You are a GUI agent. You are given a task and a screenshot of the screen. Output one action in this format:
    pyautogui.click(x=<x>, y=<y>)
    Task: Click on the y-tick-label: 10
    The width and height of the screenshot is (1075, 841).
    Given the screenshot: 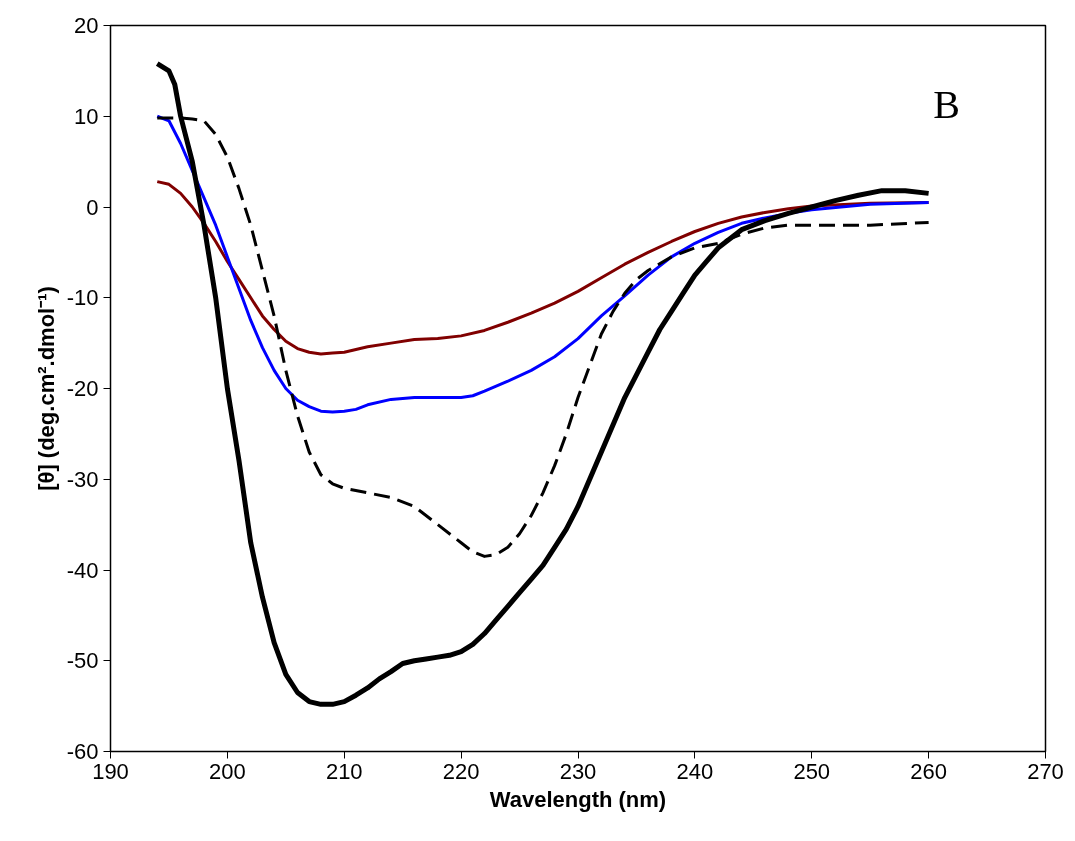 What is the action you would take?
    pyautogui.click(x=86, y=116)
    